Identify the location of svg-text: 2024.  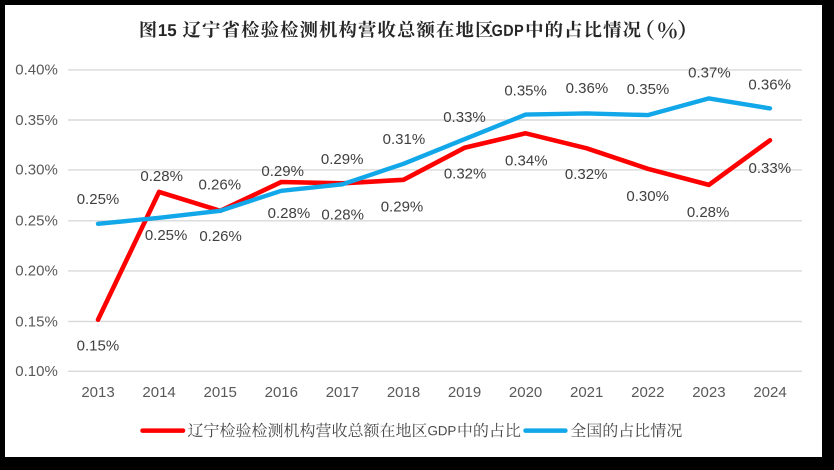
(769, 392).